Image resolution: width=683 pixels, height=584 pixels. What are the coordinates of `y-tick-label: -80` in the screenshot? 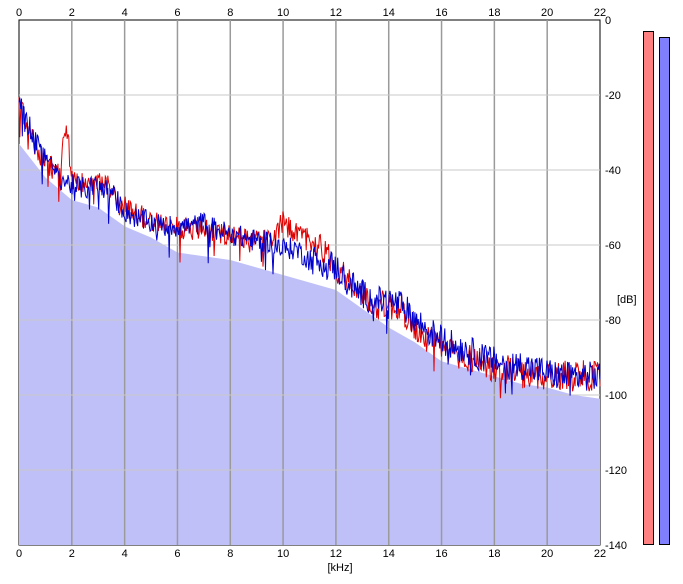 It's located at (613, 321).